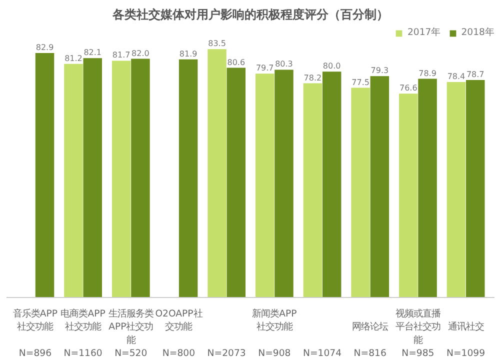  I want to click on data-label: 80.0, so click(331, 66).